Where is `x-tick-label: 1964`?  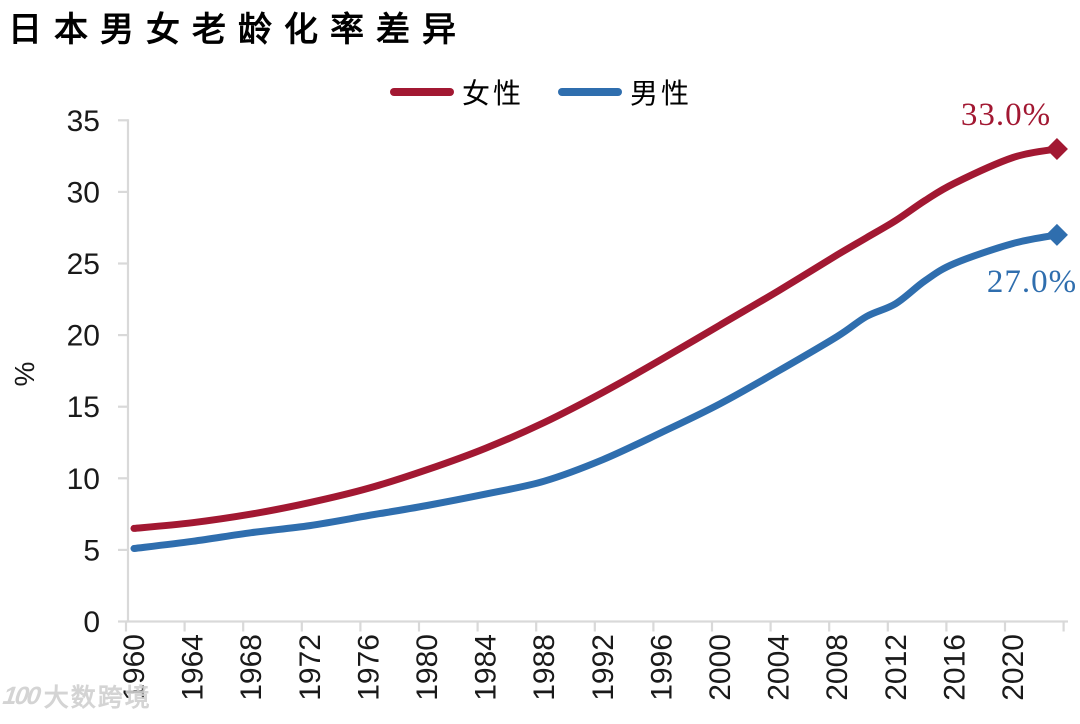 x-tick-label: 1964 is located at coordinates (193, 667).